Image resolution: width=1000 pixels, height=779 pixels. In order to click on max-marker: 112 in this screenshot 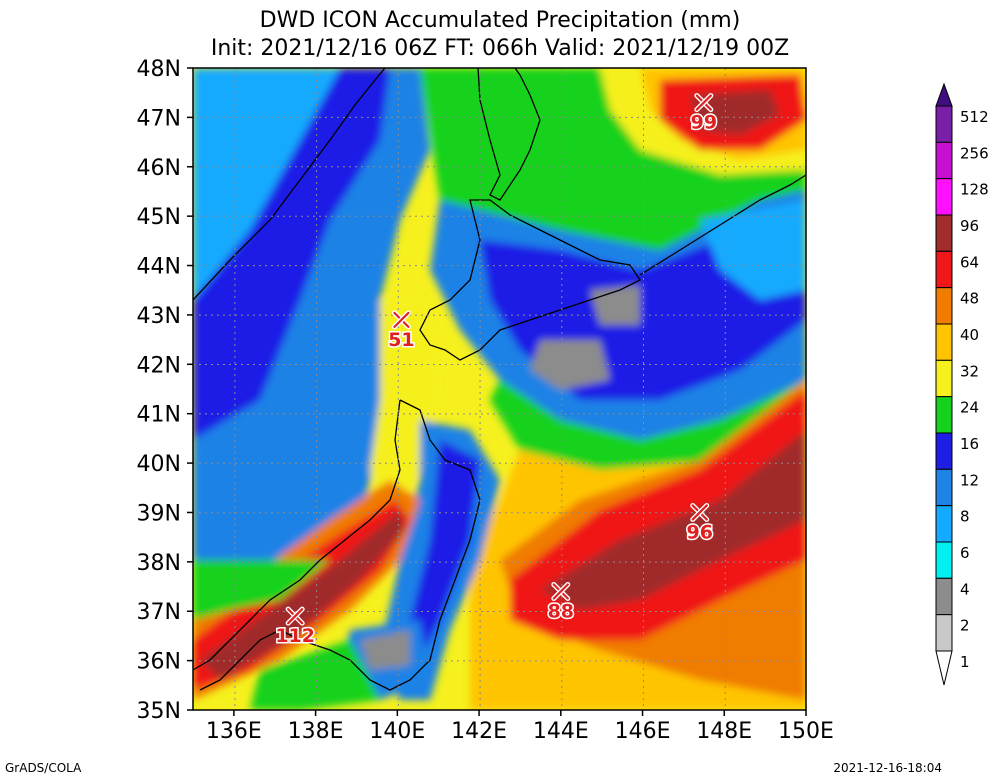, I will do `click(295, 627)`.